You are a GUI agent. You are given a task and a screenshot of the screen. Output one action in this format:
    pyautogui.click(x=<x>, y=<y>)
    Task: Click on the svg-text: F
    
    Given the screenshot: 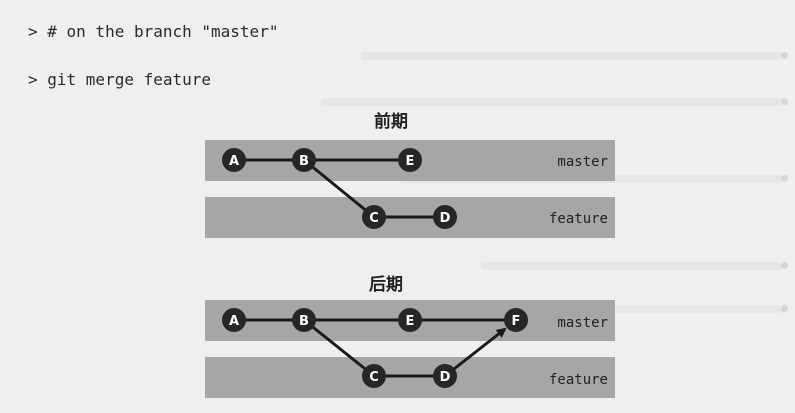 What is the action you would take?
    pyautogui.click(x=516, y=321)
    